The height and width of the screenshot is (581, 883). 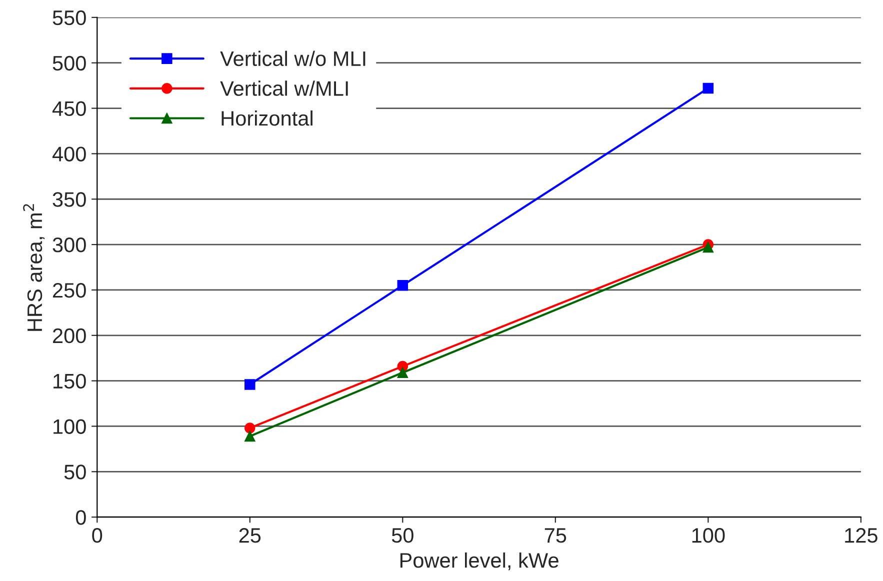 I want to click on y-tick-label: 500, so click(x=69, y=63).